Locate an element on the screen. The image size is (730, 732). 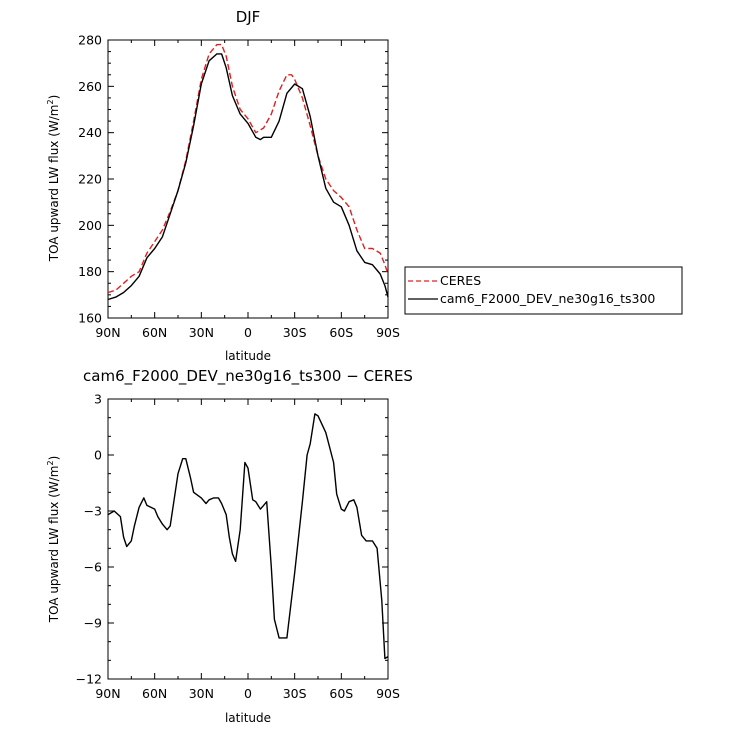
top-y-axis-label: TOA upward LW flux (W/m2) is located at coordinates (53, 179).